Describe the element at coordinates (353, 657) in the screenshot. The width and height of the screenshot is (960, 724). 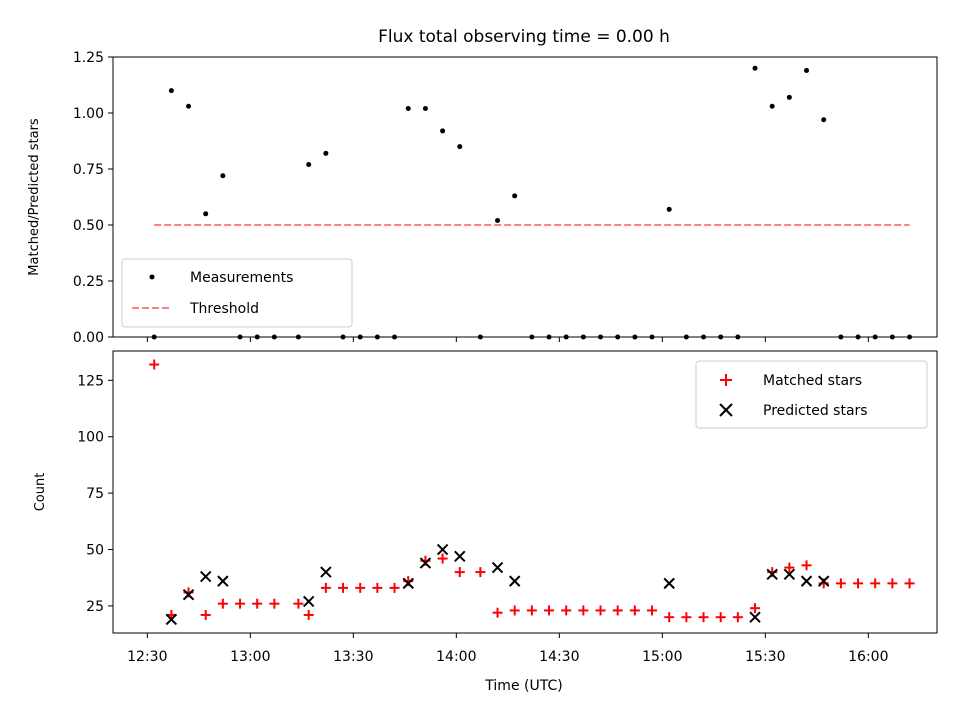
I see `bottom-x-tick-label: 13:30` at that location.